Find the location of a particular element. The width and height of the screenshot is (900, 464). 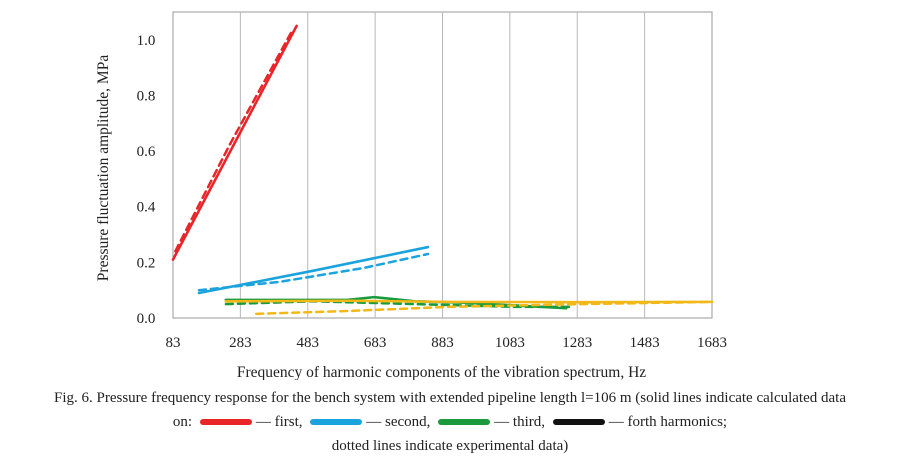

caption-line-3: dotted lines indicate experimental data) is located at coordinates (450, 446).